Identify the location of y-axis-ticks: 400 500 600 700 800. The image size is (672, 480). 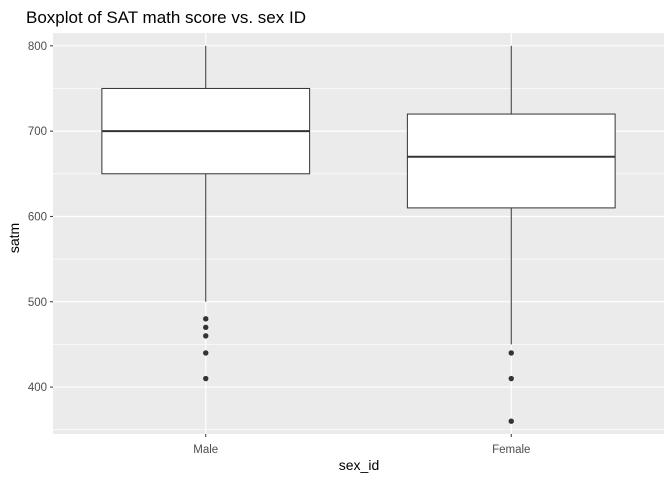
(40, 217).